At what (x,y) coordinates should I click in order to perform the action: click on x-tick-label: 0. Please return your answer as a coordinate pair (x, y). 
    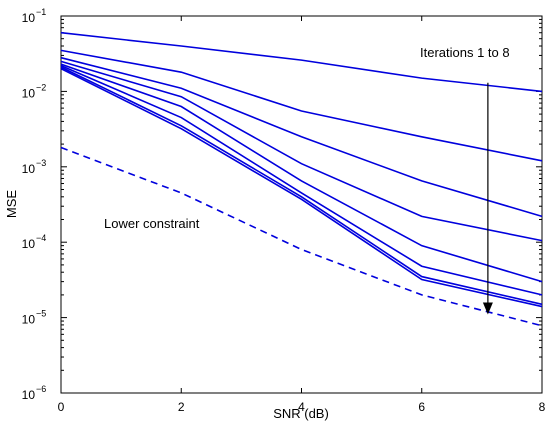
    Looking at the image, I should click on (61, 407).